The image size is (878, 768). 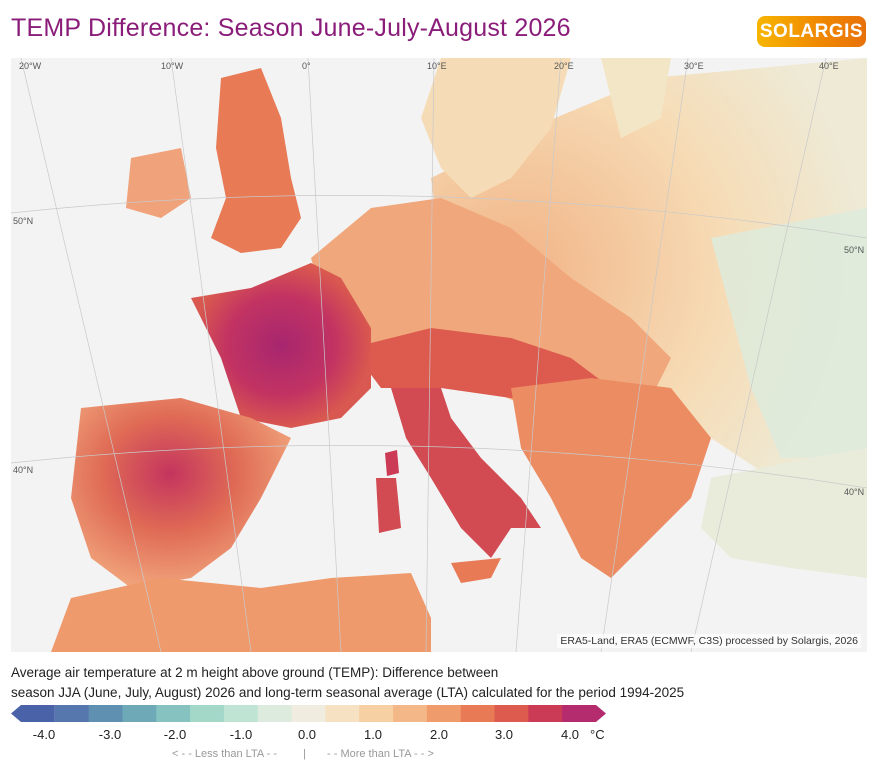 I want to click on longitude-label: 30°E, so click(x=694, y=66).